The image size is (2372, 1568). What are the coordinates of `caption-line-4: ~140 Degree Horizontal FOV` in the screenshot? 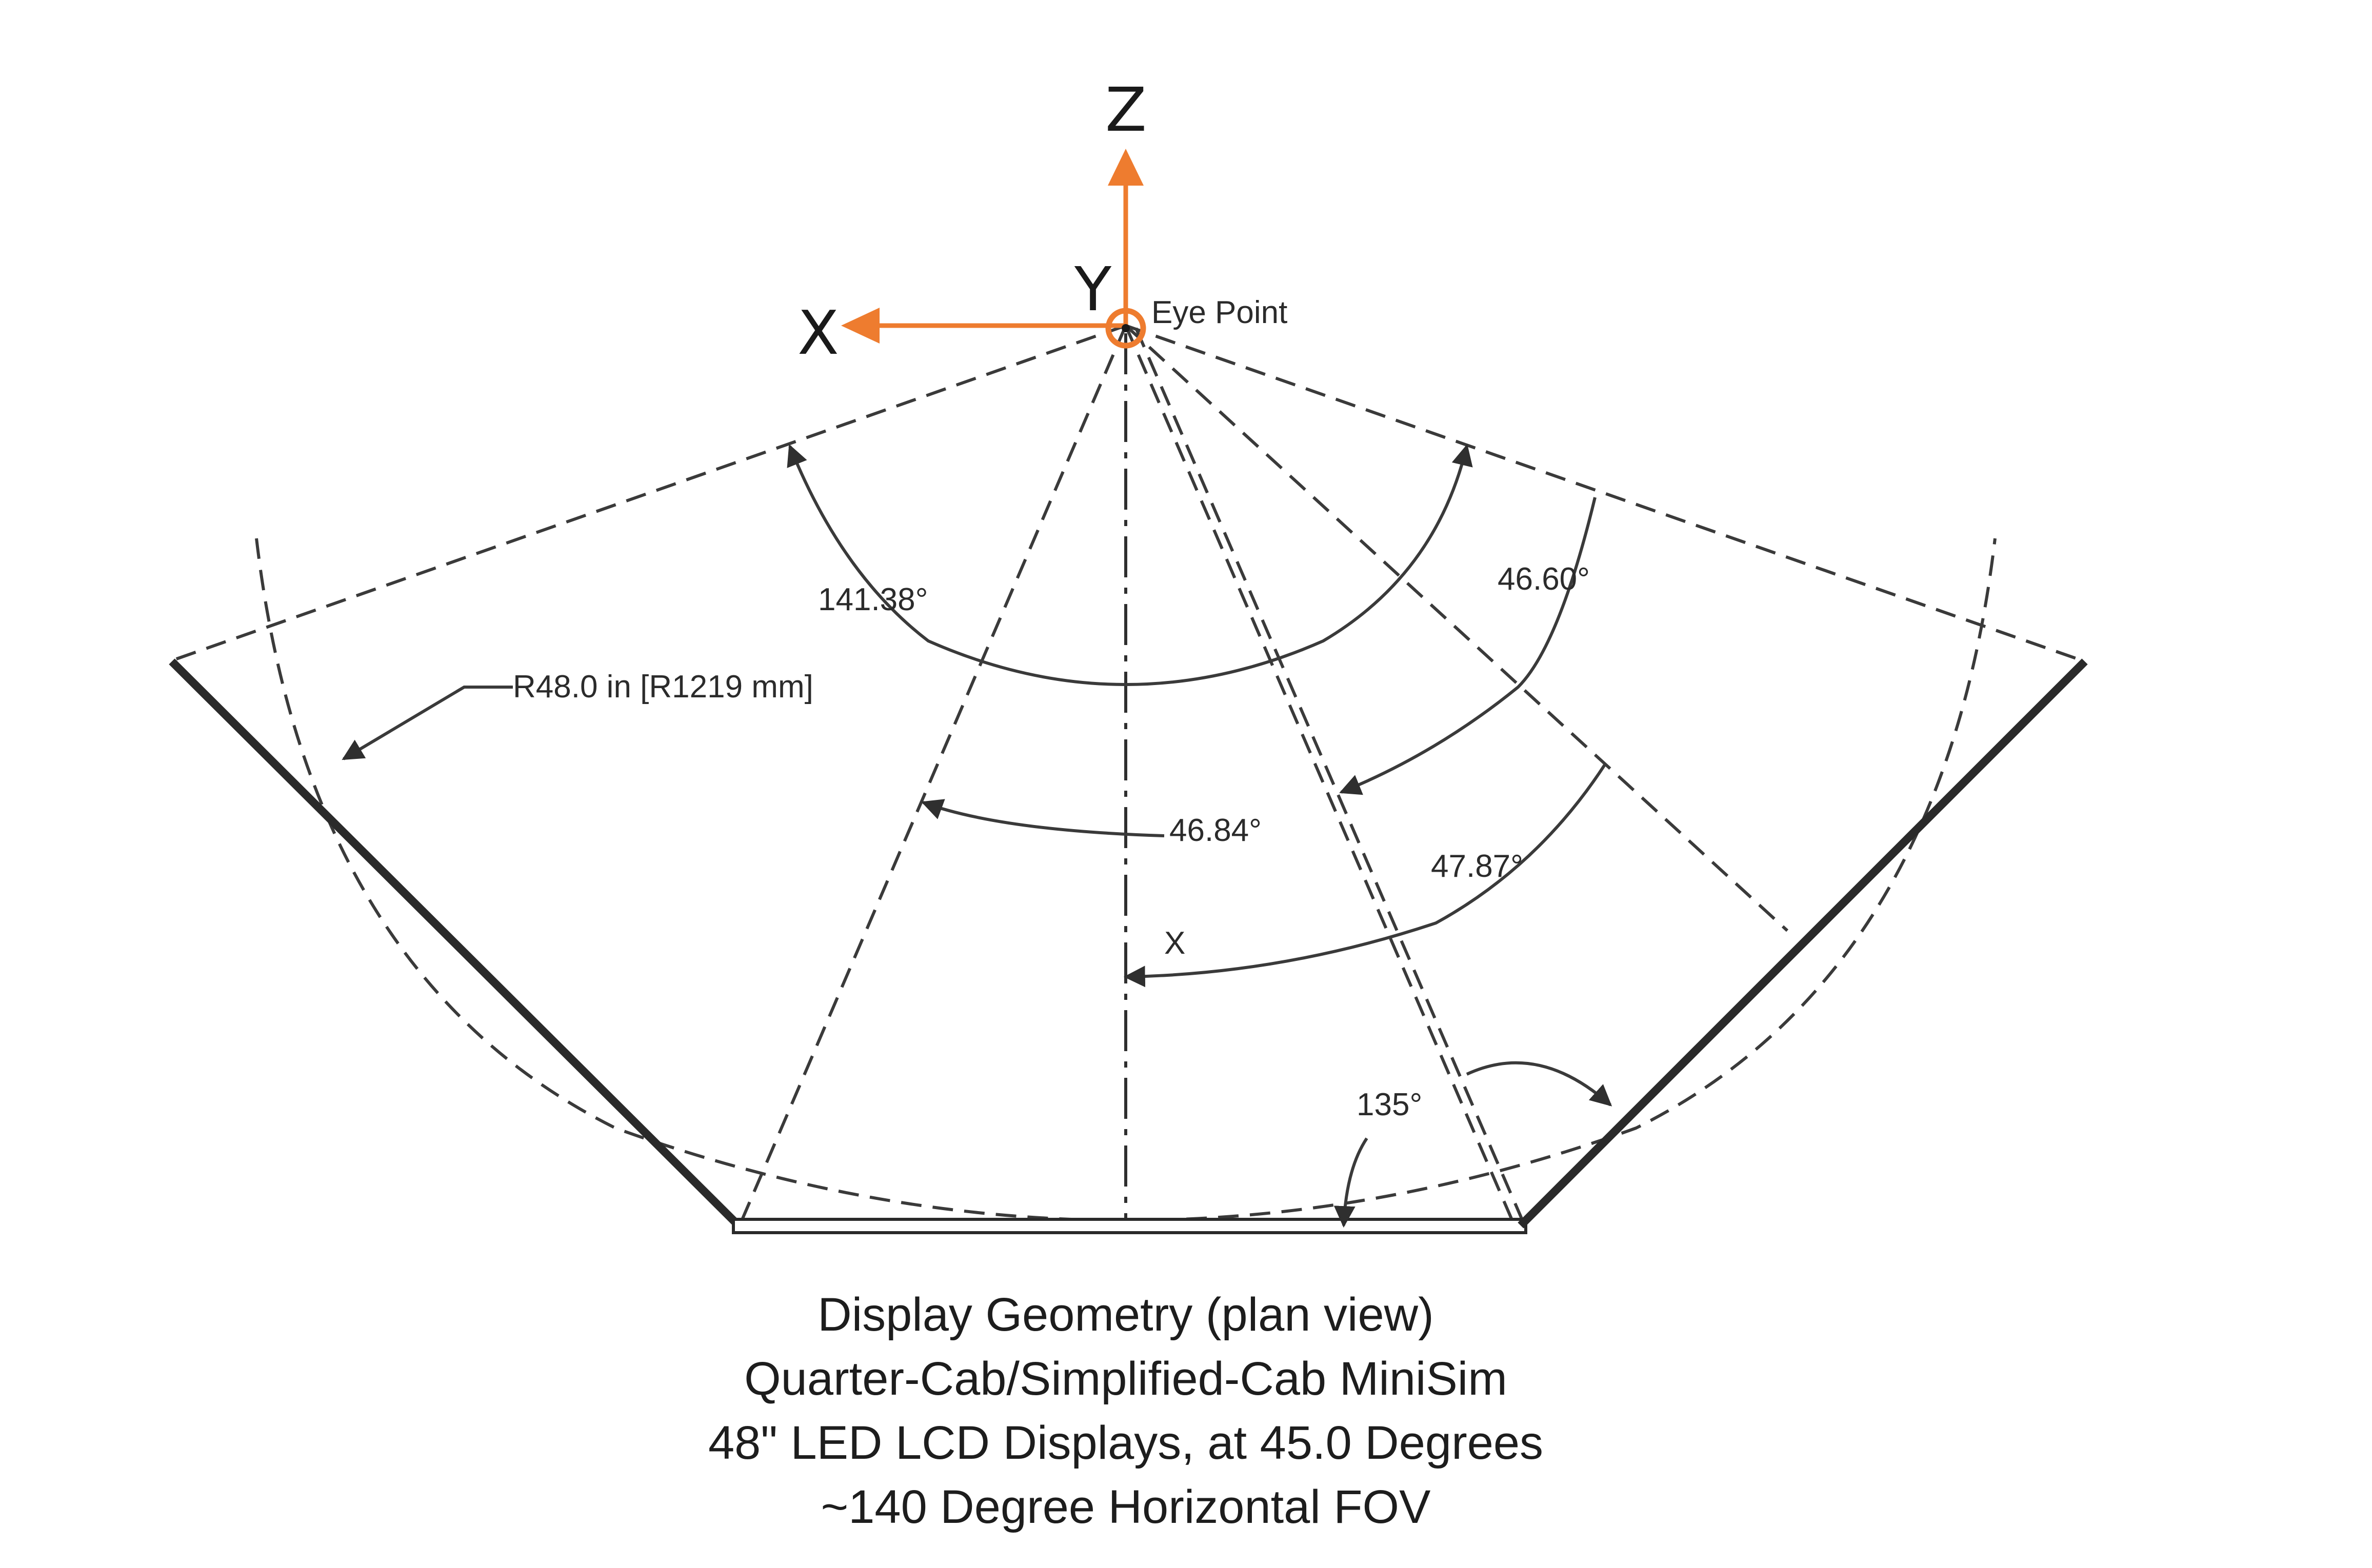 It's located at (1126, 1507).